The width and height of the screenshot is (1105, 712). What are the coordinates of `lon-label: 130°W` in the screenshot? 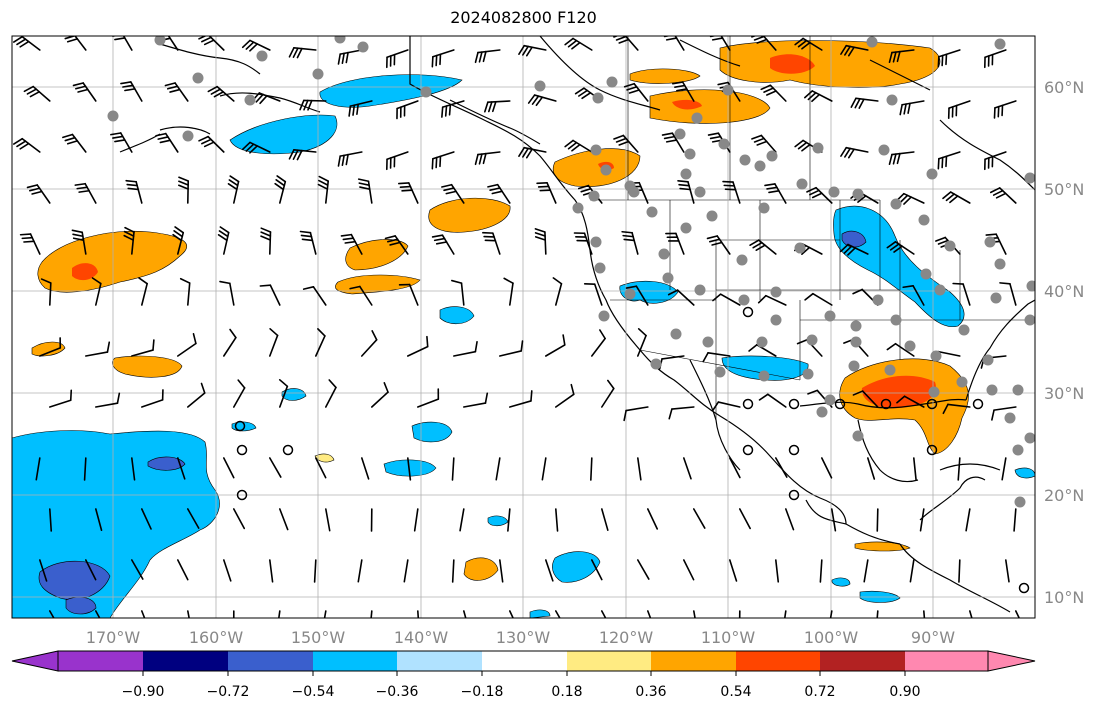 It's located at (523, 637).